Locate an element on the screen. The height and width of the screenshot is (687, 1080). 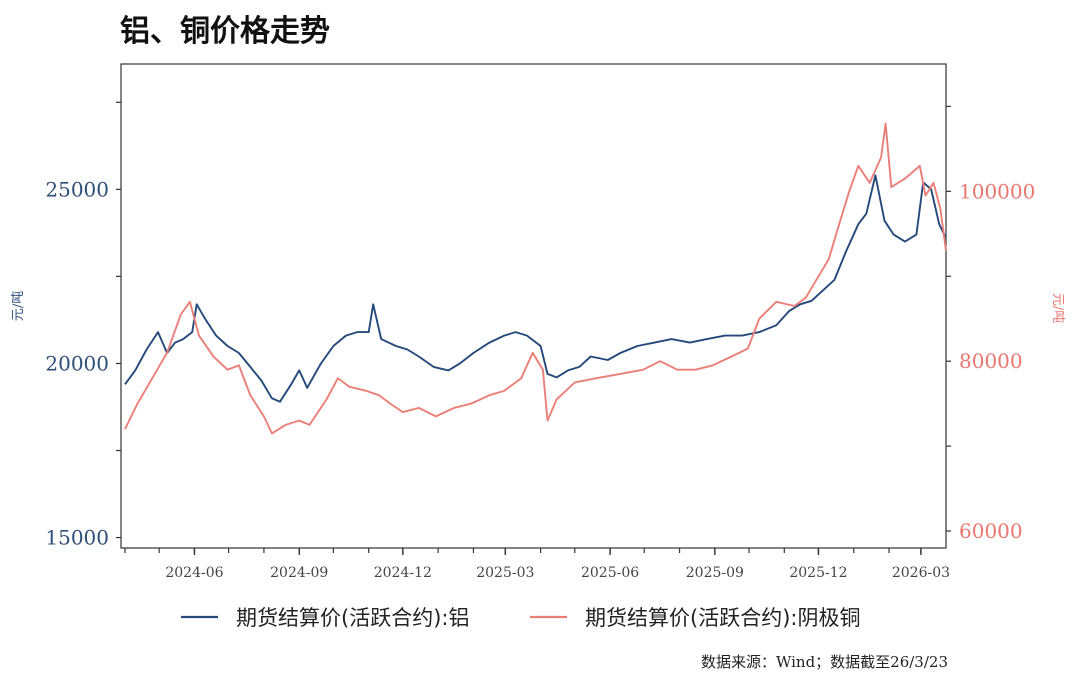
x-tick-label: 2026-03 is located at coordinates (921, 573).